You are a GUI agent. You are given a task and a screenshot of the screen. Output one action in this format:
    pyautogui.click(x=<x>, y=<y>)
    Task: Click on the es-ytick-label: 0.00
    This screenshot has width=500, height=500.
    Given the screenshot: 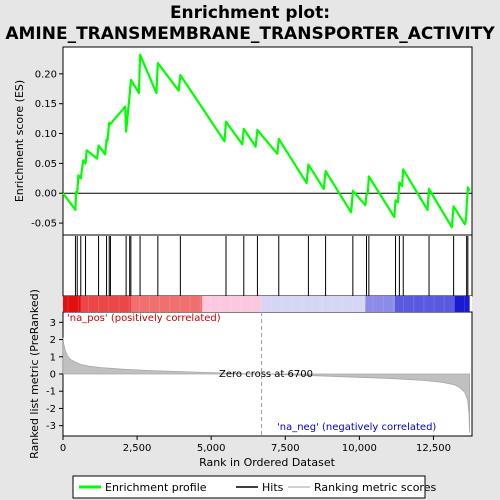 What is the action you would take?
    pyautogui.click(x=46, y=194)
    